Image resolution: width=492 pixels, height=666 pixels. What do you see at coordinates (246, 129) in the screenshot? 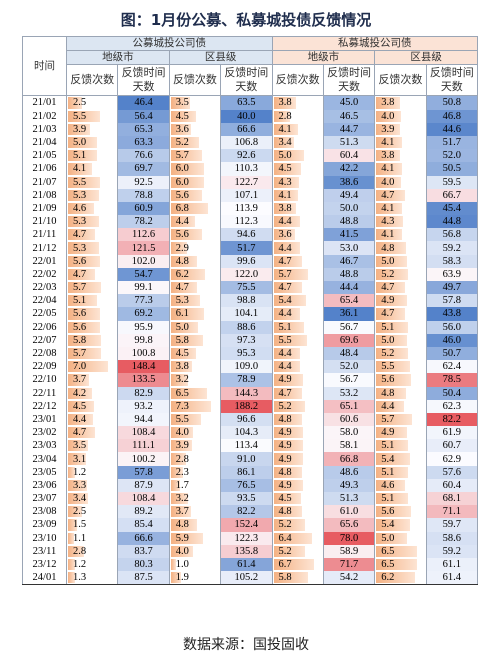
I see `days-value: 66.6` at bounding box center [246, 129].